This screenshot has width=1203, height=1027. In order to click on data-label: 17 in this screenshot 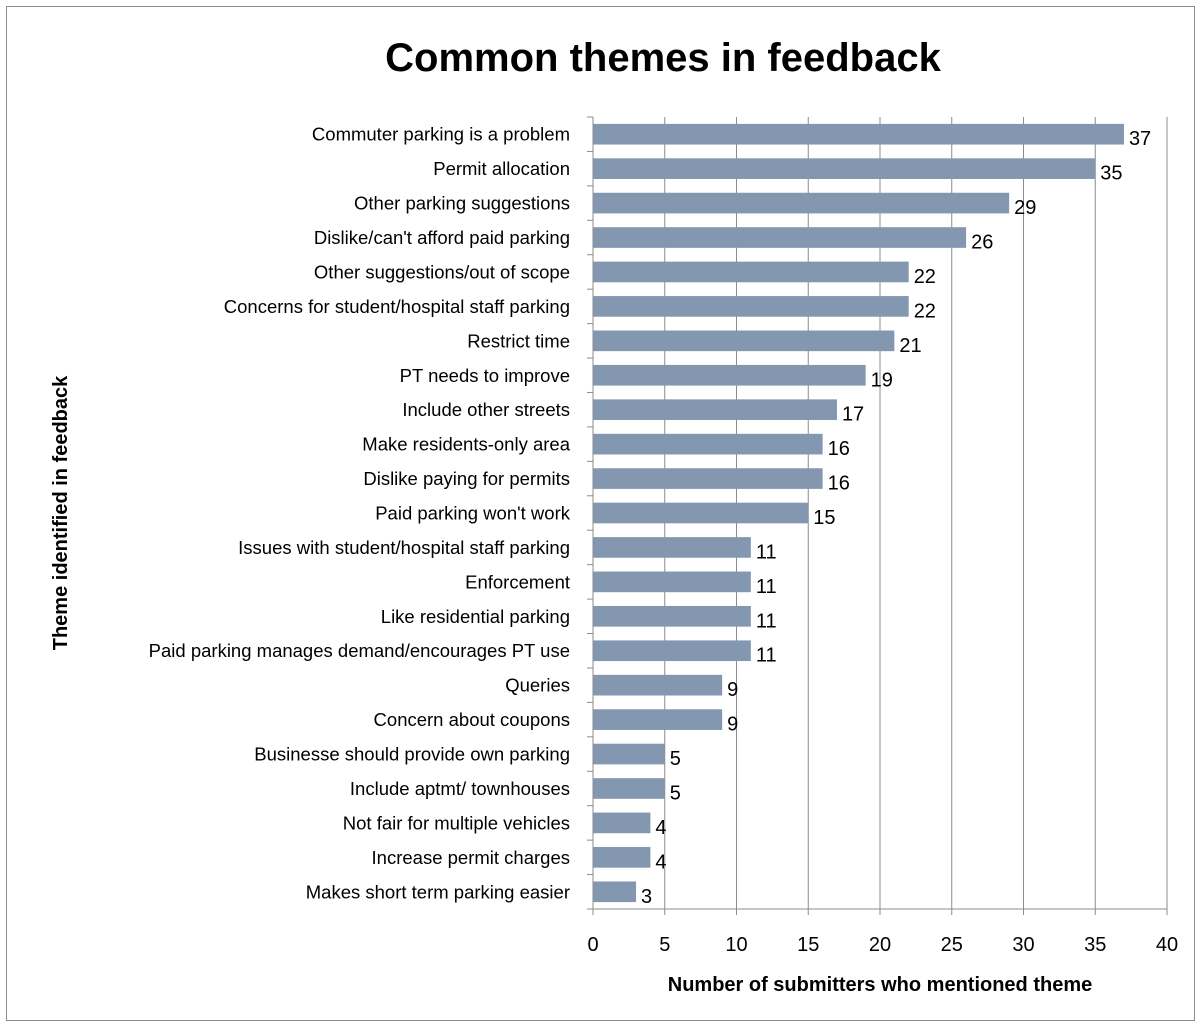, I will do `click(853, 415)`.